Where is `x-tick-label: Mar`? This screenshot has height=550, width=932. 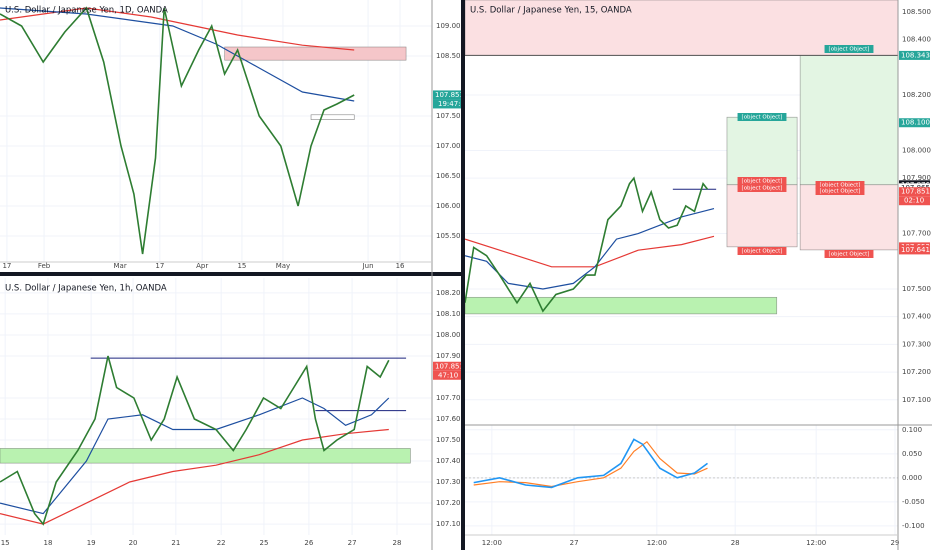 x-tick-label: Mar is located at coordinates (119, 266).